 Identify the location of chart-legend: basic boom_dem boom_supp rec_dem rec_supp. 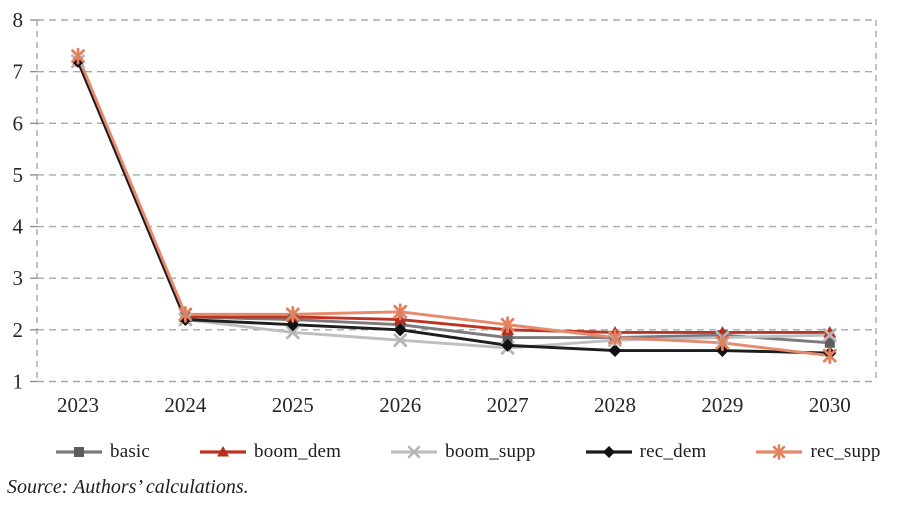
(472, 452).